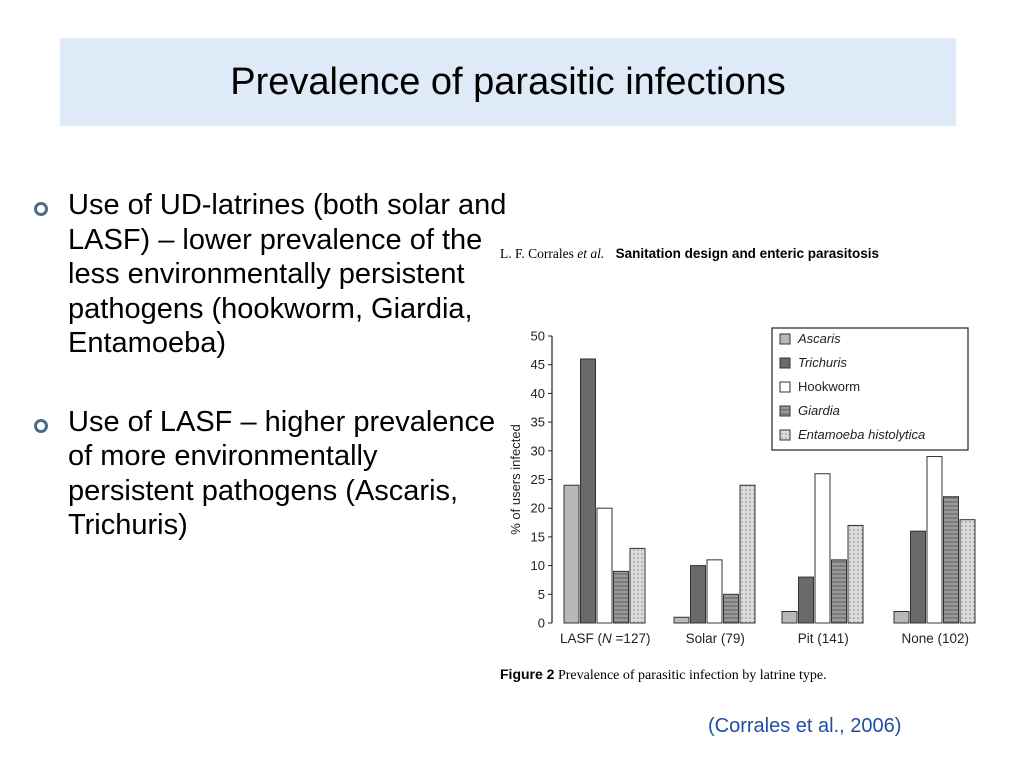  What do you see at coordinates (591, 253) in the screenshot?
I see `figure-header-etal: et al.` at bounding box center [591, 253].